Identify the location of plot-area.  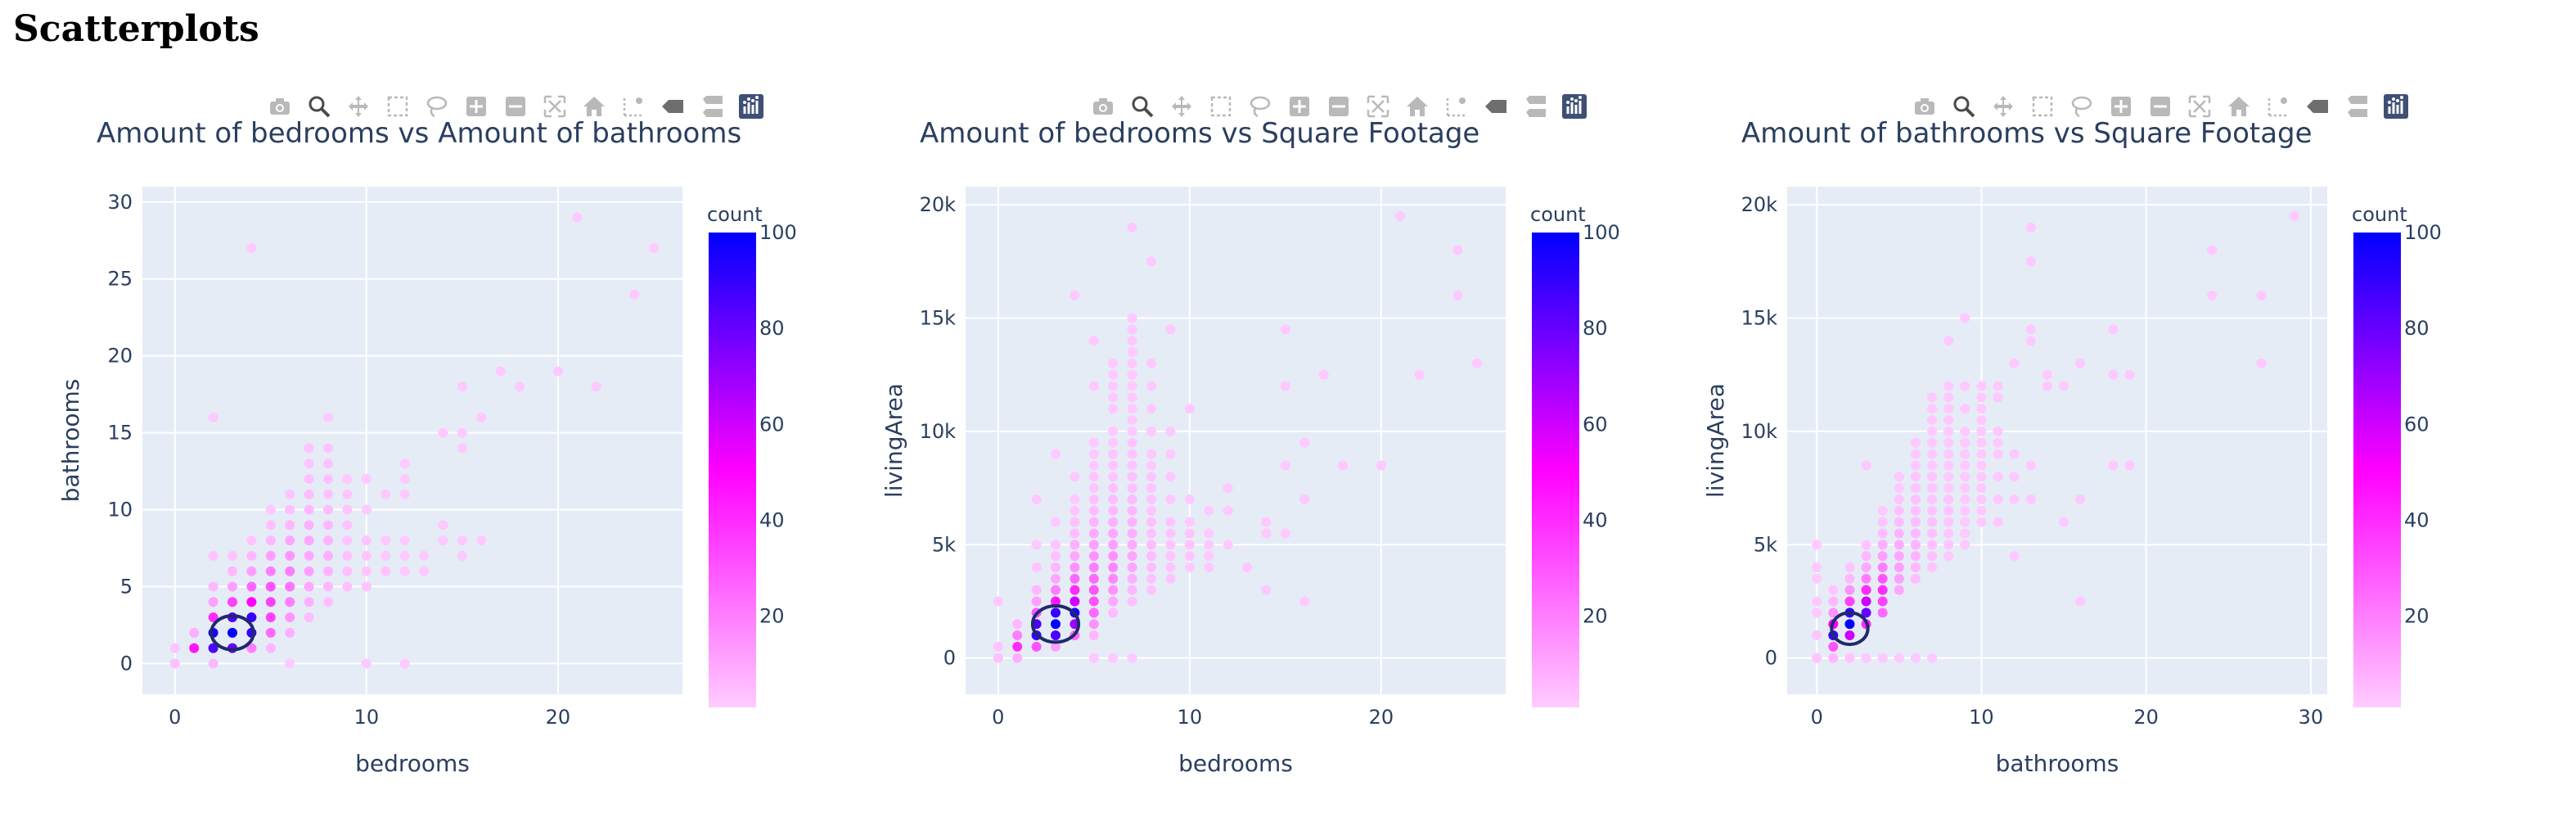
(2057, 441).